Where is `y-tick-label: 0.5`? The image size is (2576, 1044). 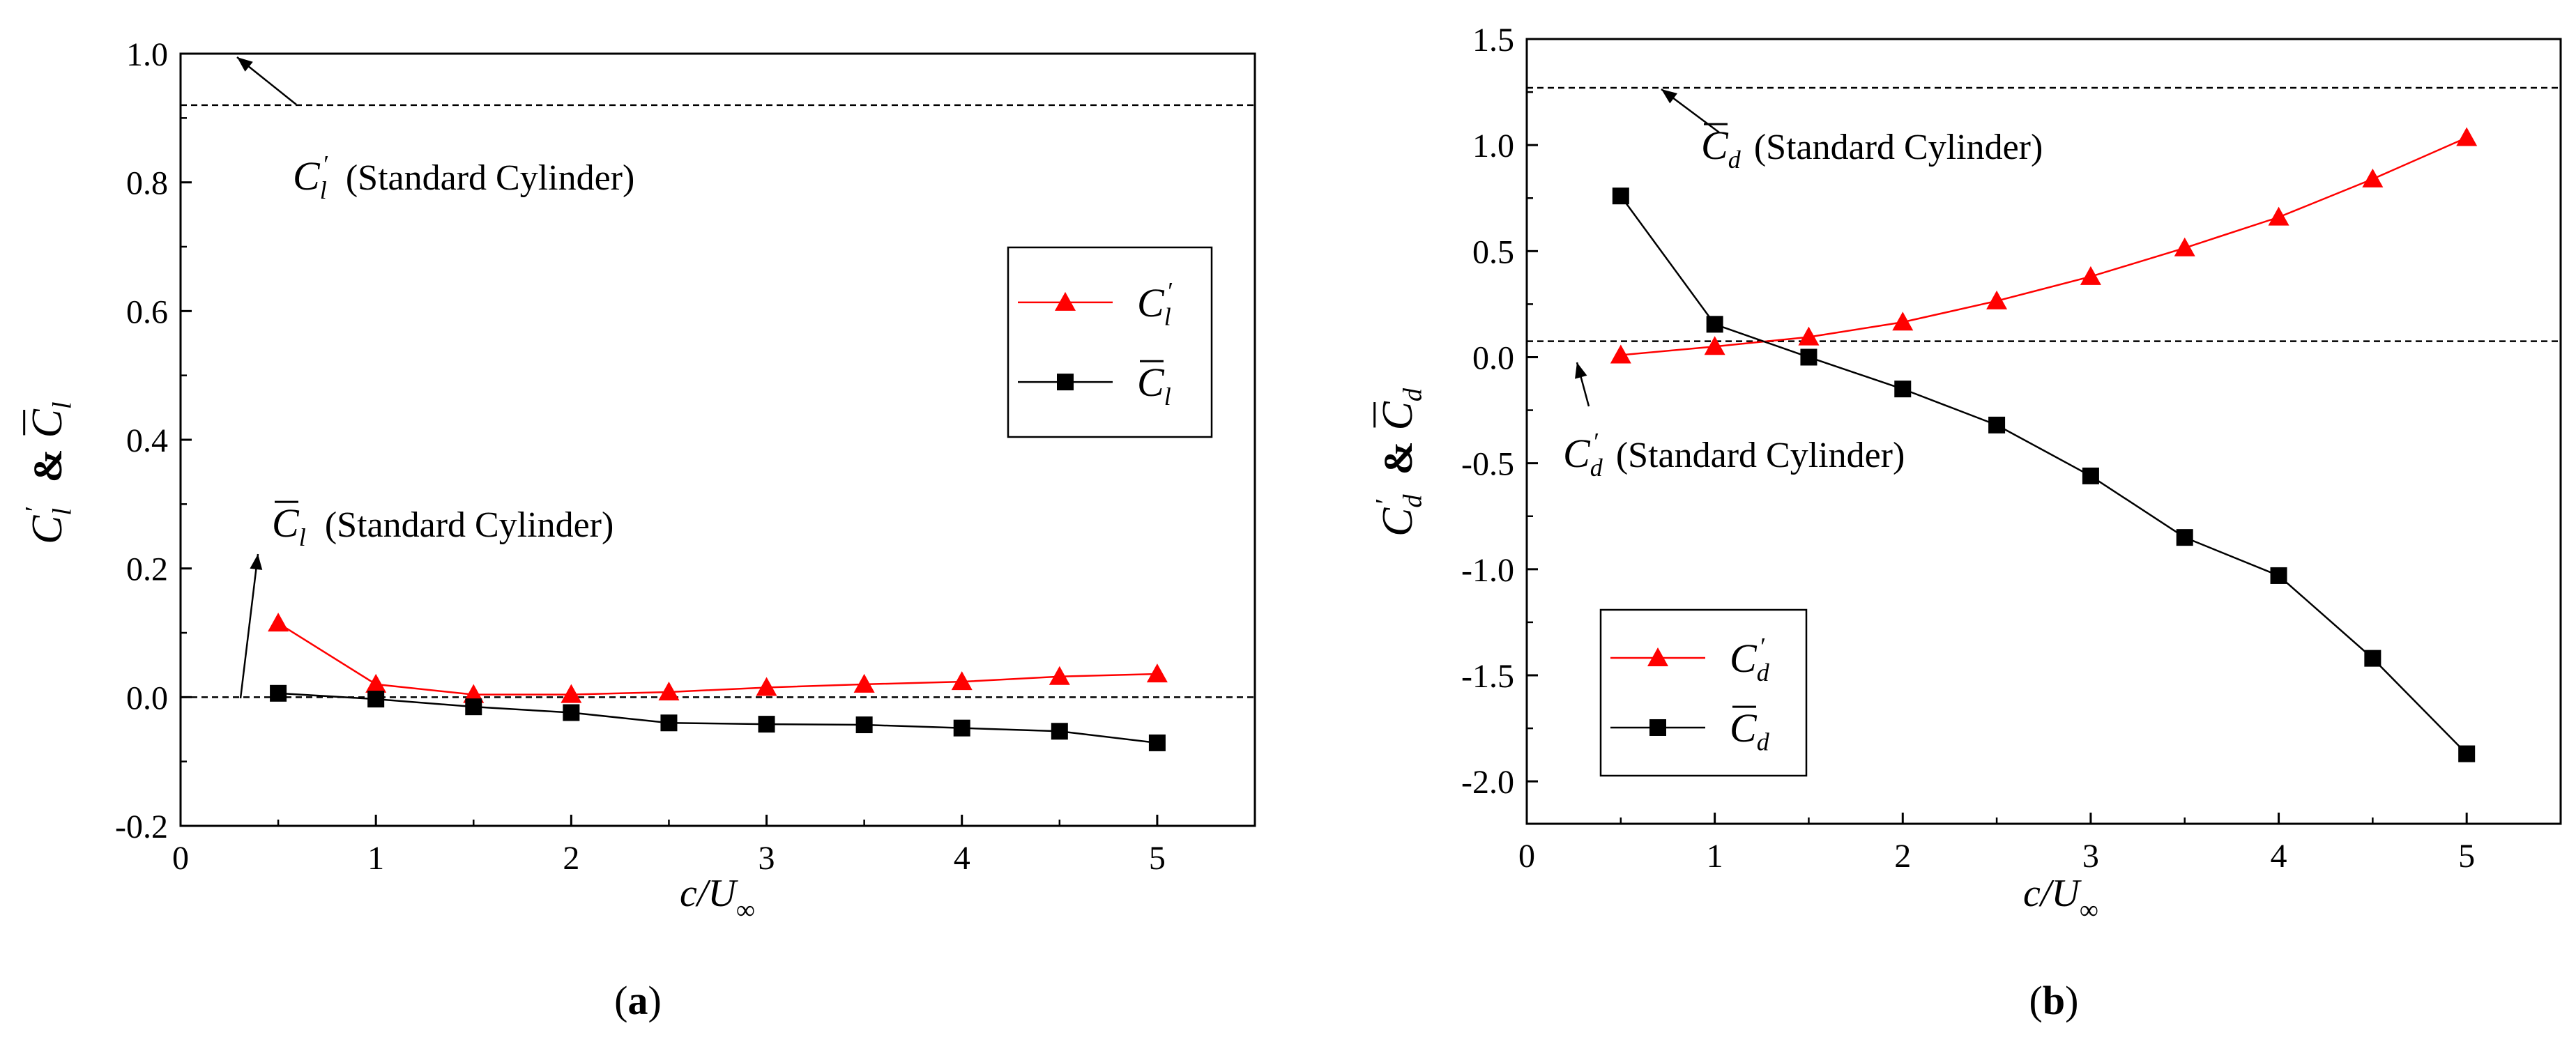
y-tick-label: 0.5 is located at coordinates (1493, 251).